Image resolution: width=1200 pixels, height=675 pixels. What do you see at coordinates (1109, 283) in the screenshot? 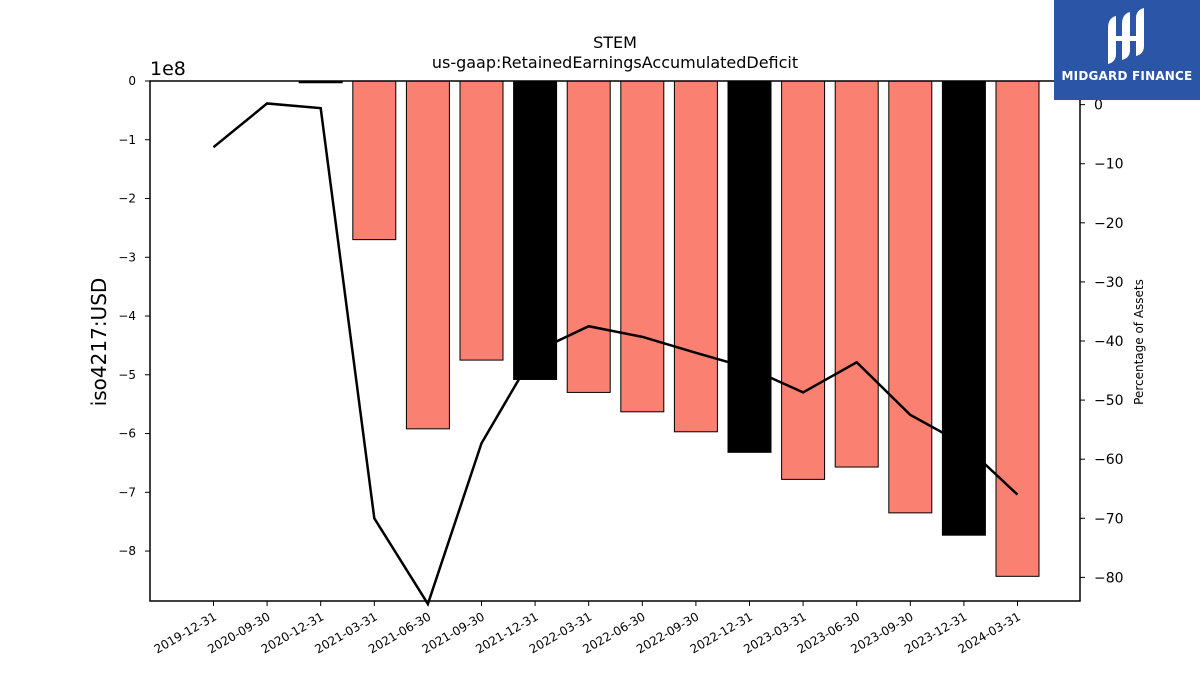
I see `y2-tick-label: −30` at bounding box center [1109, 283].